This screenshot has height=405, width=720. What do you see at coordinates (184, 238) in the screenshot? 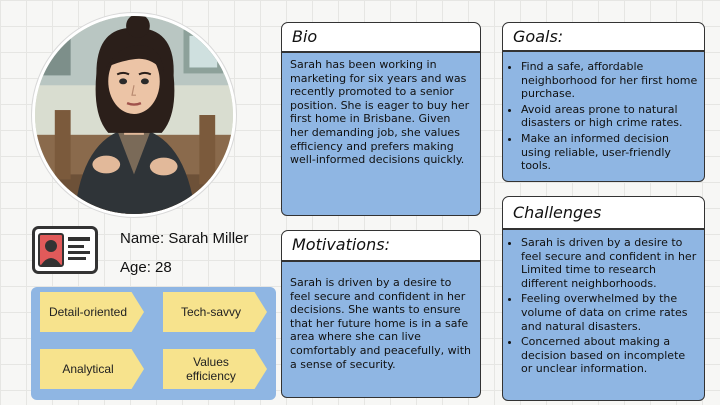
I see `persona-name: Name: Sarah Miller` at bounding box center [184, 238].